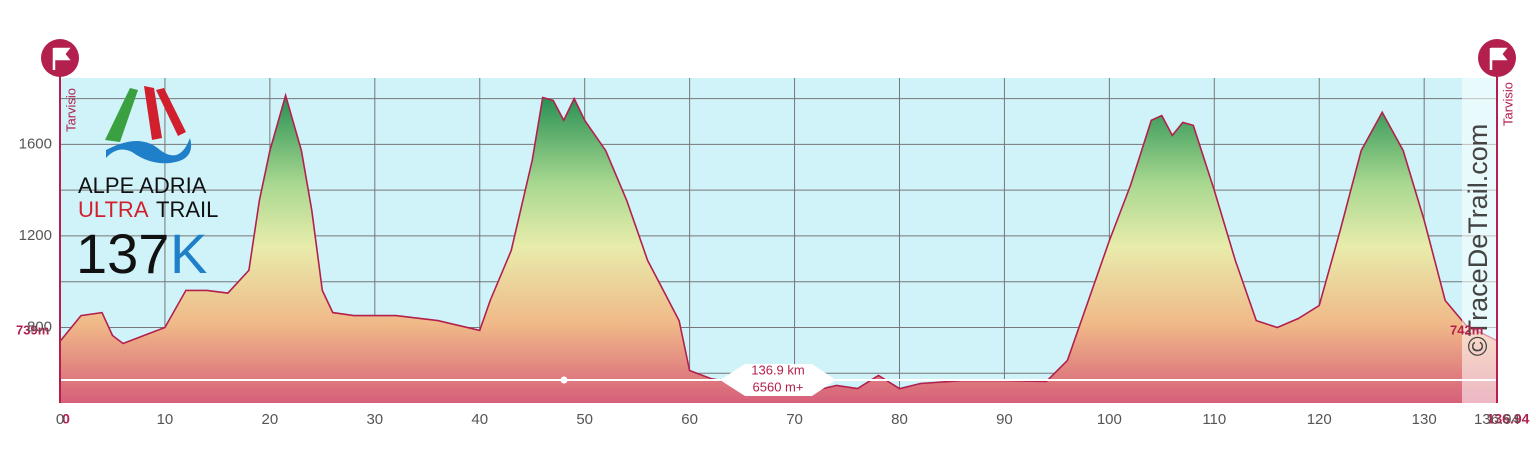 The image size is (1536, 464). What do you see at coordinates (148, 125) in the screenshot?
I see `logo` at bounding box center [148, 125].